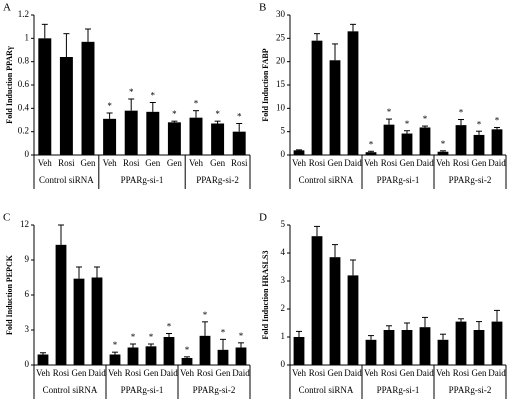  Describe the element at coordinates (265, 84) in the screenshot. I see `y-axis-label: Fold Induction FABP` at that location.